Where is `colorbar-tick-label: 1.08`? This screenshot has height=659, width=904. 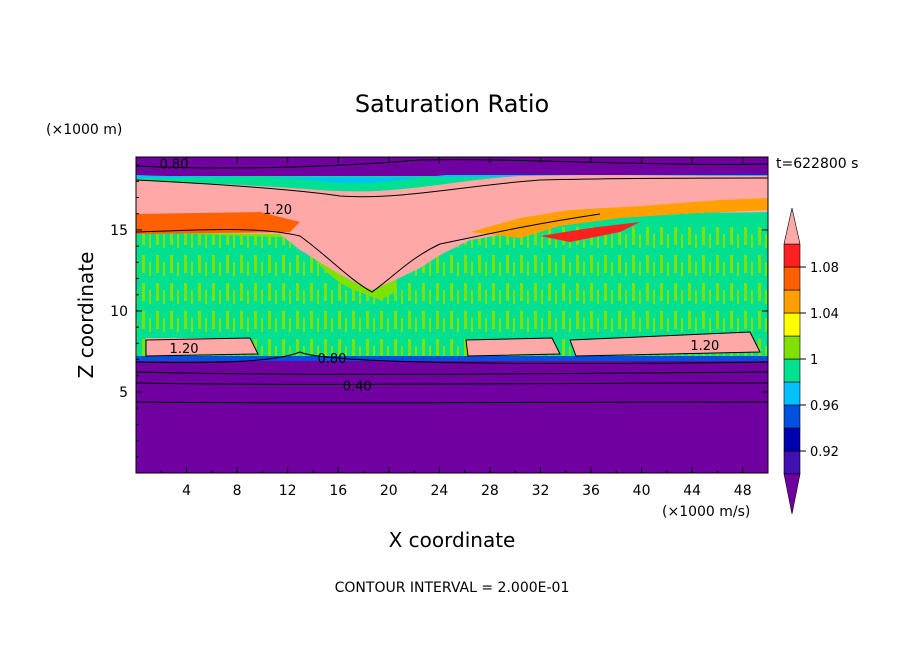 colorbar-tick-label: 1.08 is located at coordinates (824, 268).